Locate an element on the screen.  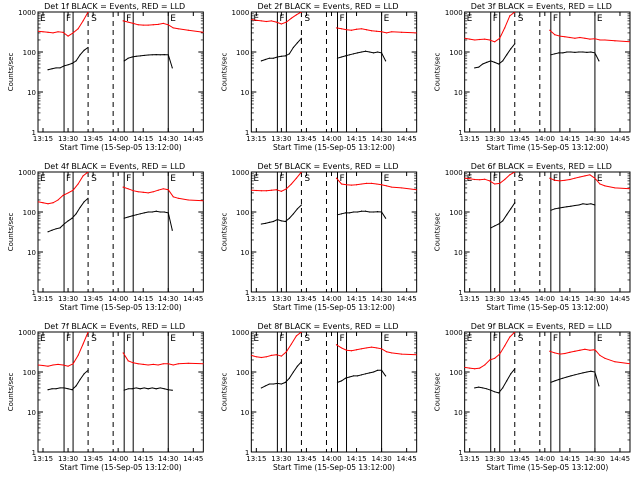
x-tick-label: 14:15 is located at coordinates (356, 299).